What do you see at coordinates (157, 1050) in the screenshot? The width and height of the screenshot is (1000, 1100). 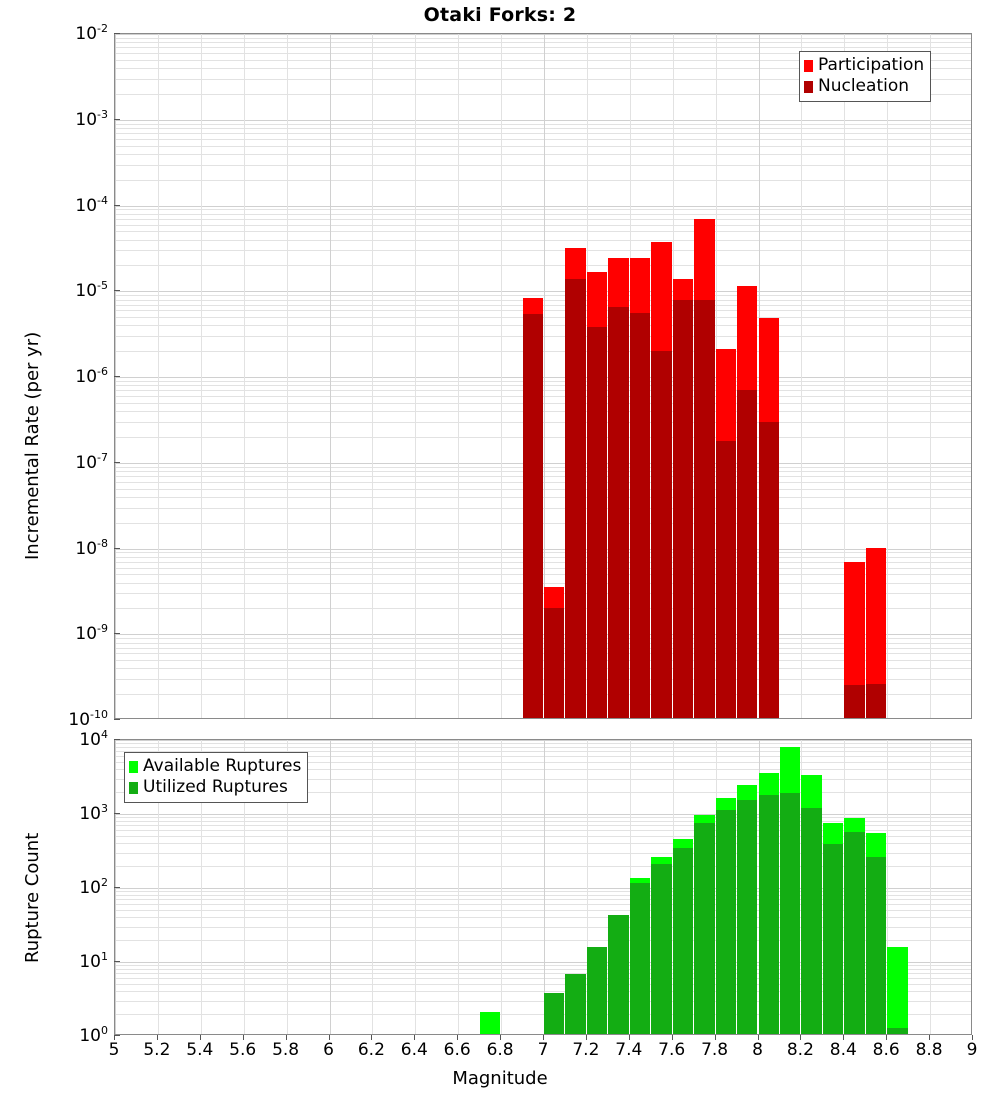 I see `x-axis-tick-label: 5.2` at bounding box center [157, 1050].